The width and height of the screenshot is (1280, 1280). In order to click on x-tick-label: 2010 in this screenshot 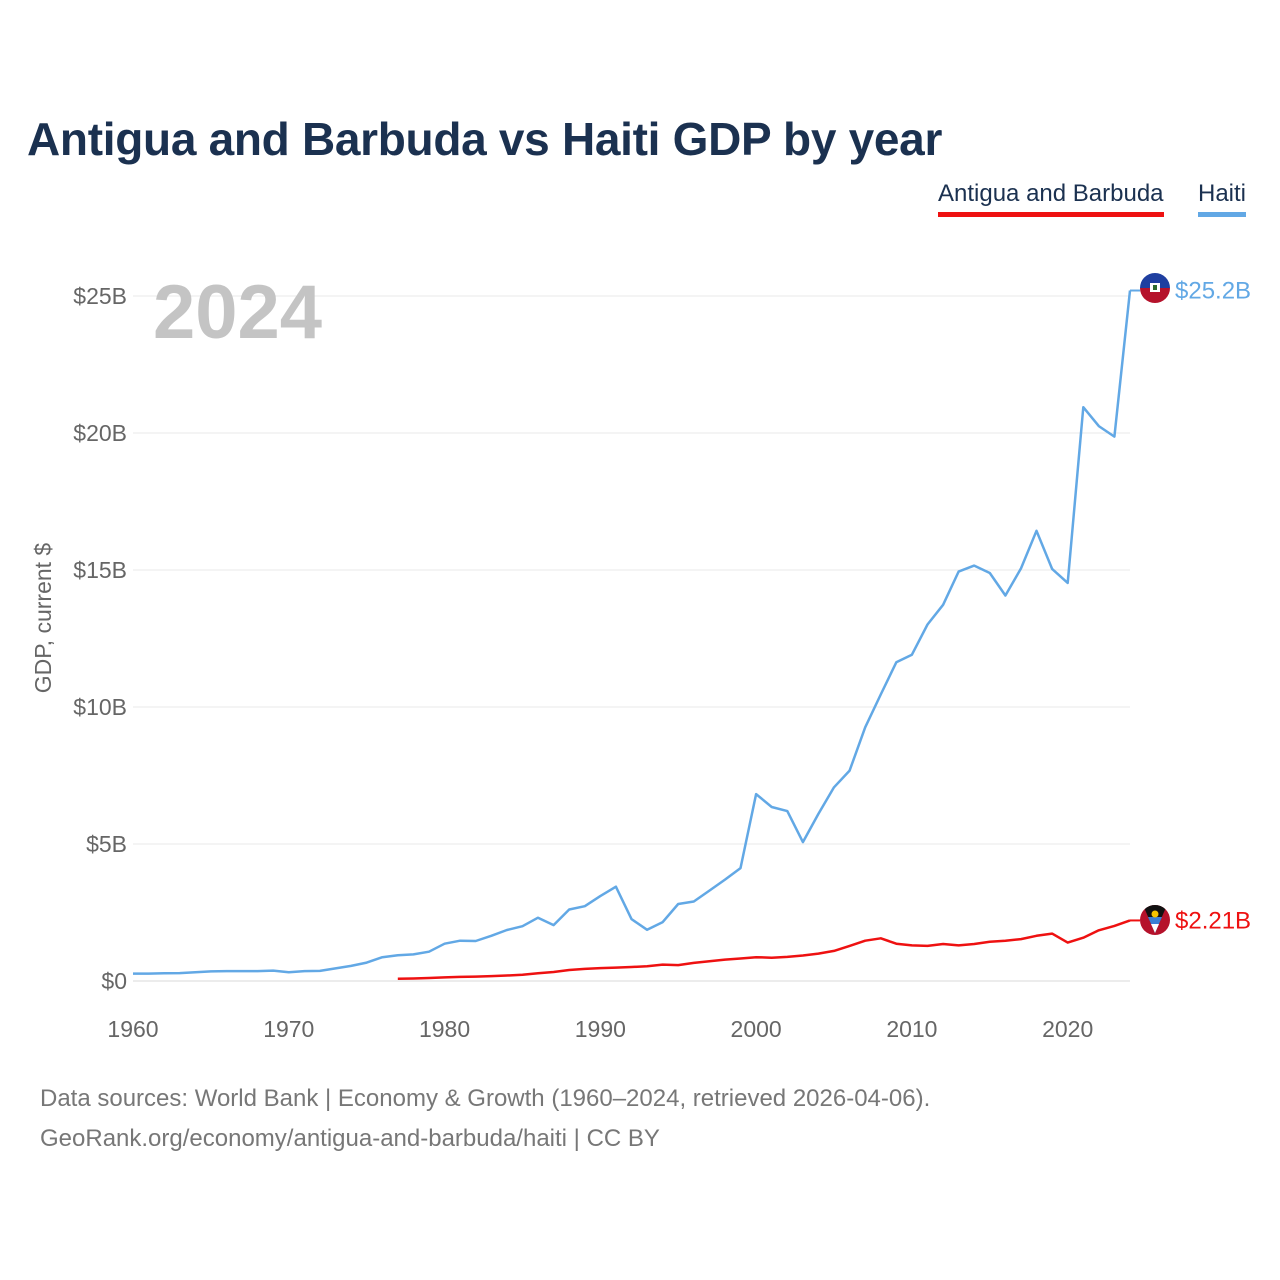, I will do `click(911, 1029)`.